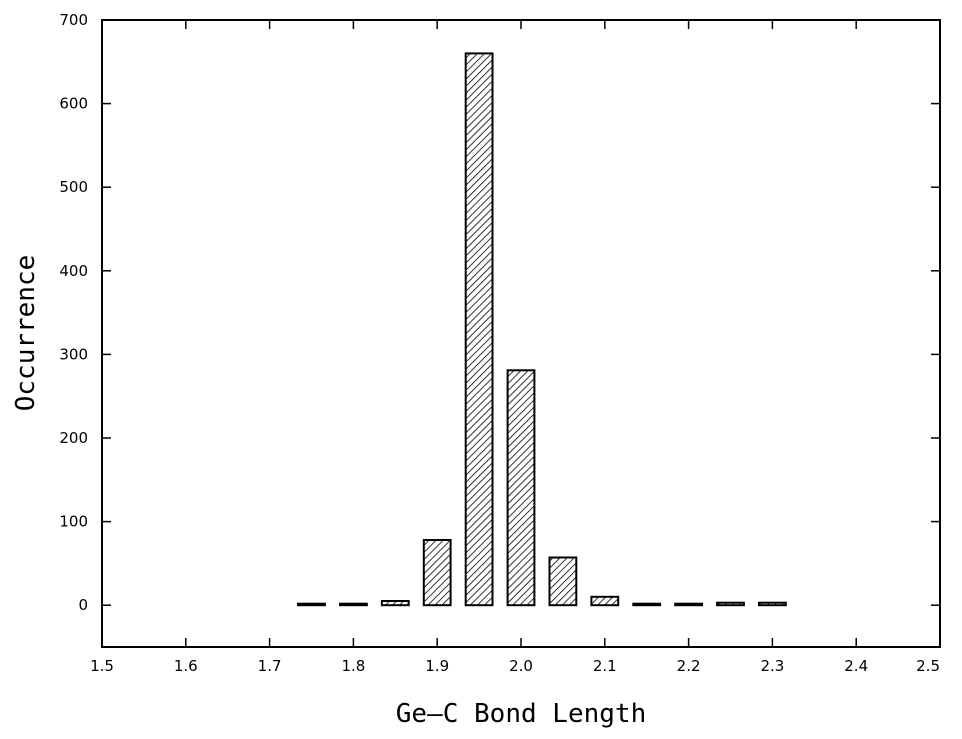  What do you see at coordinates (521, 666) in the screenshot?
I see `x-tick-label: 2.0` at bounding box center [521, 666].